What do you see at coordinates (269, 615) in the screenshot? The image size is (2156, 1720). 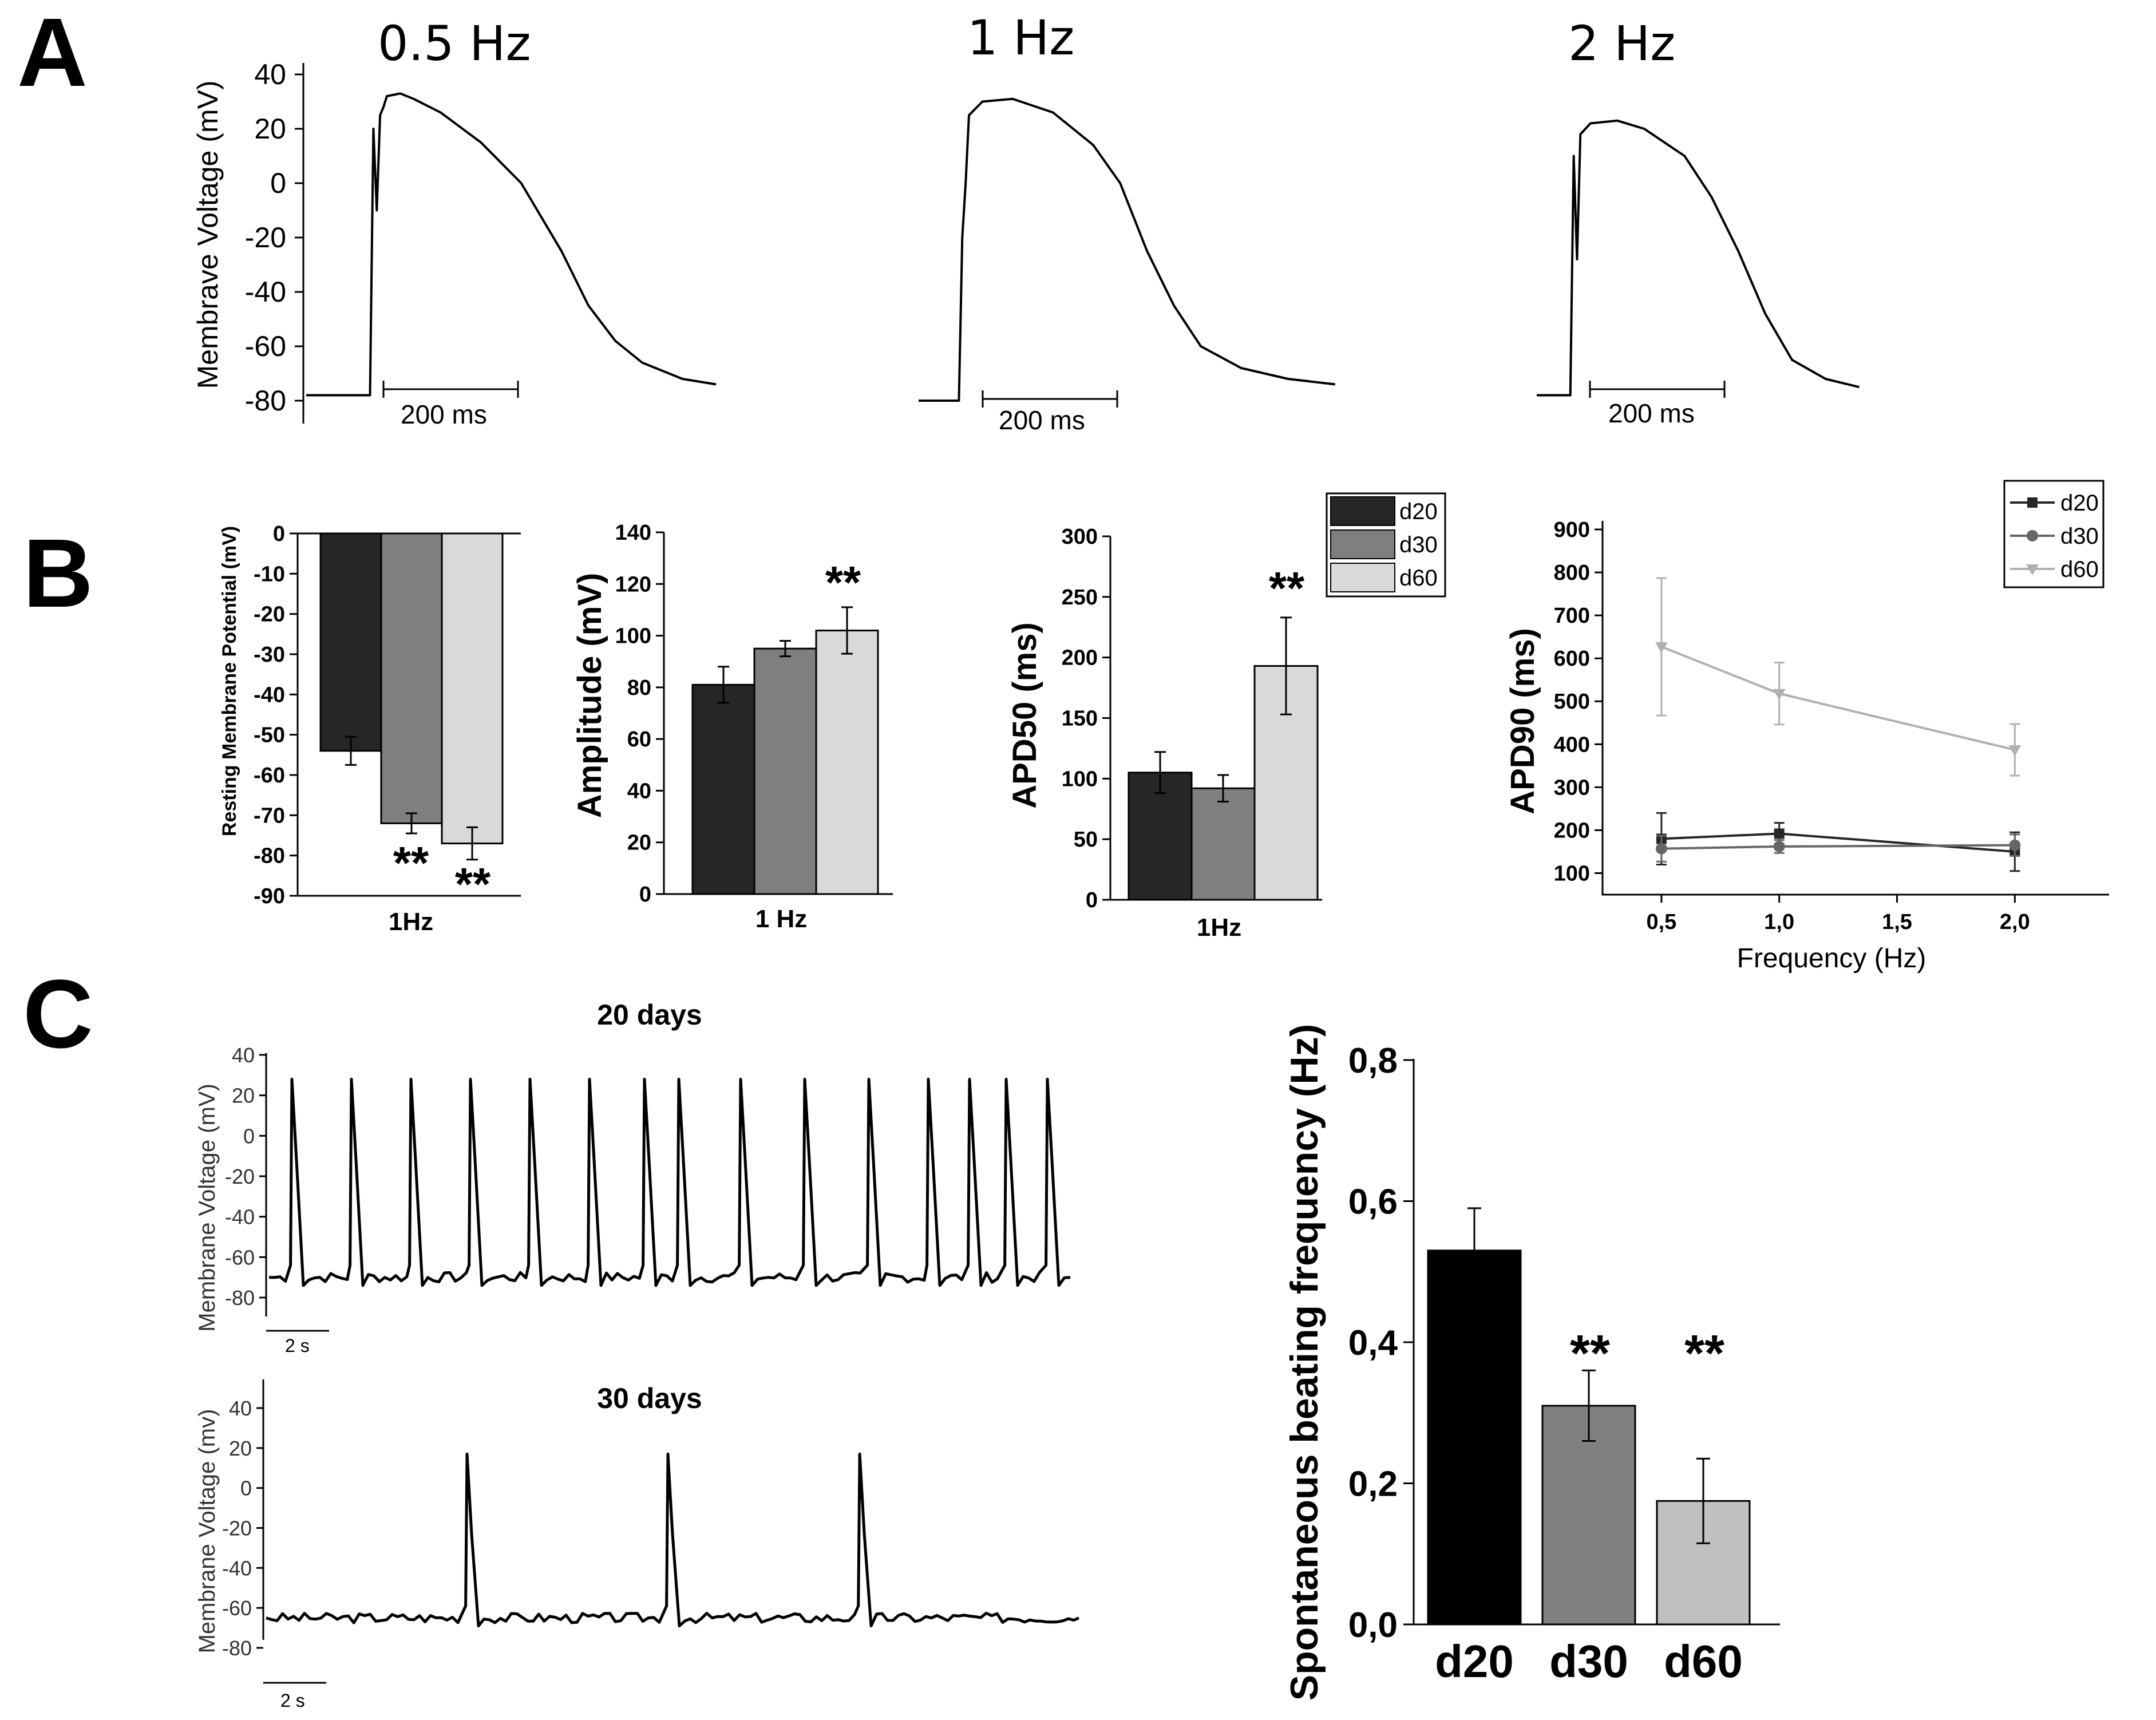 I see `rmp-ytick-label: -20` at bounding box center [269, 615].